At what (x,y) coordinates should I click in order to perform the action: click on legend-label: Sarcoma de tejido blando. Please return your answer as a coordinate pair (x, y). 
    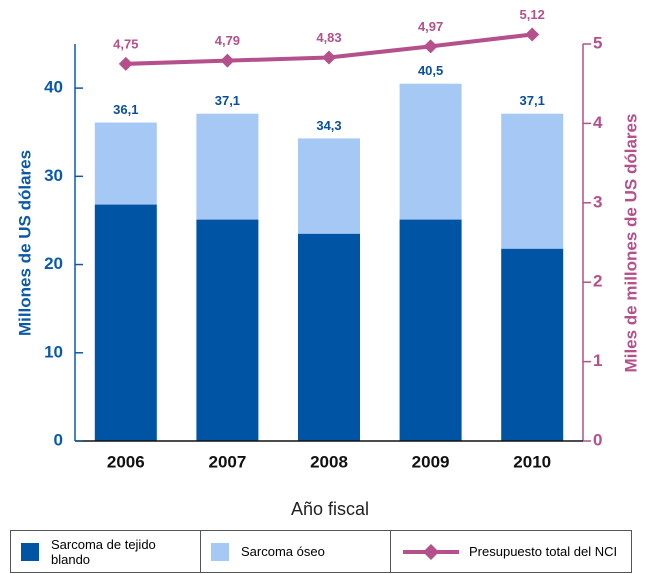
    Looking at the image, I should click on (103, 551).